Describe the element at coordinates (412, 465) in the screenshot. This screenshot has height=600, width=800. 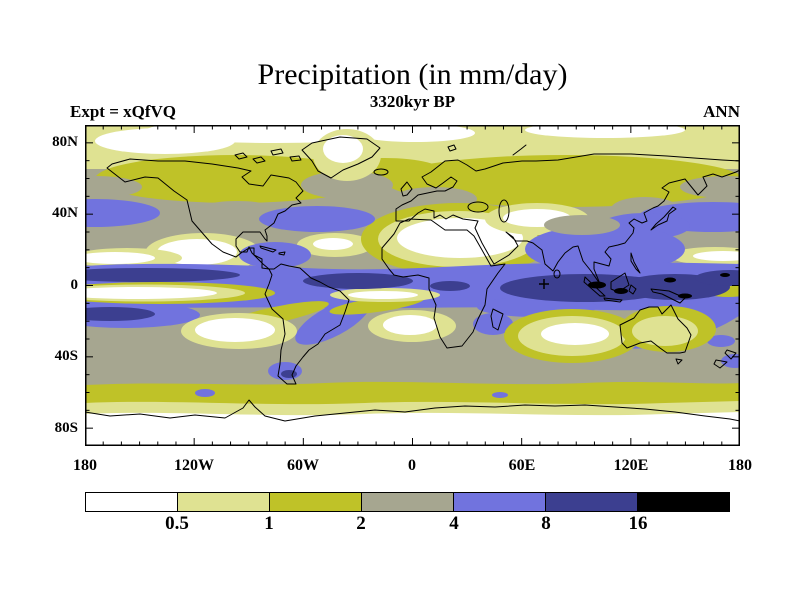
I see `x-tick-label-0: 0` at that location.